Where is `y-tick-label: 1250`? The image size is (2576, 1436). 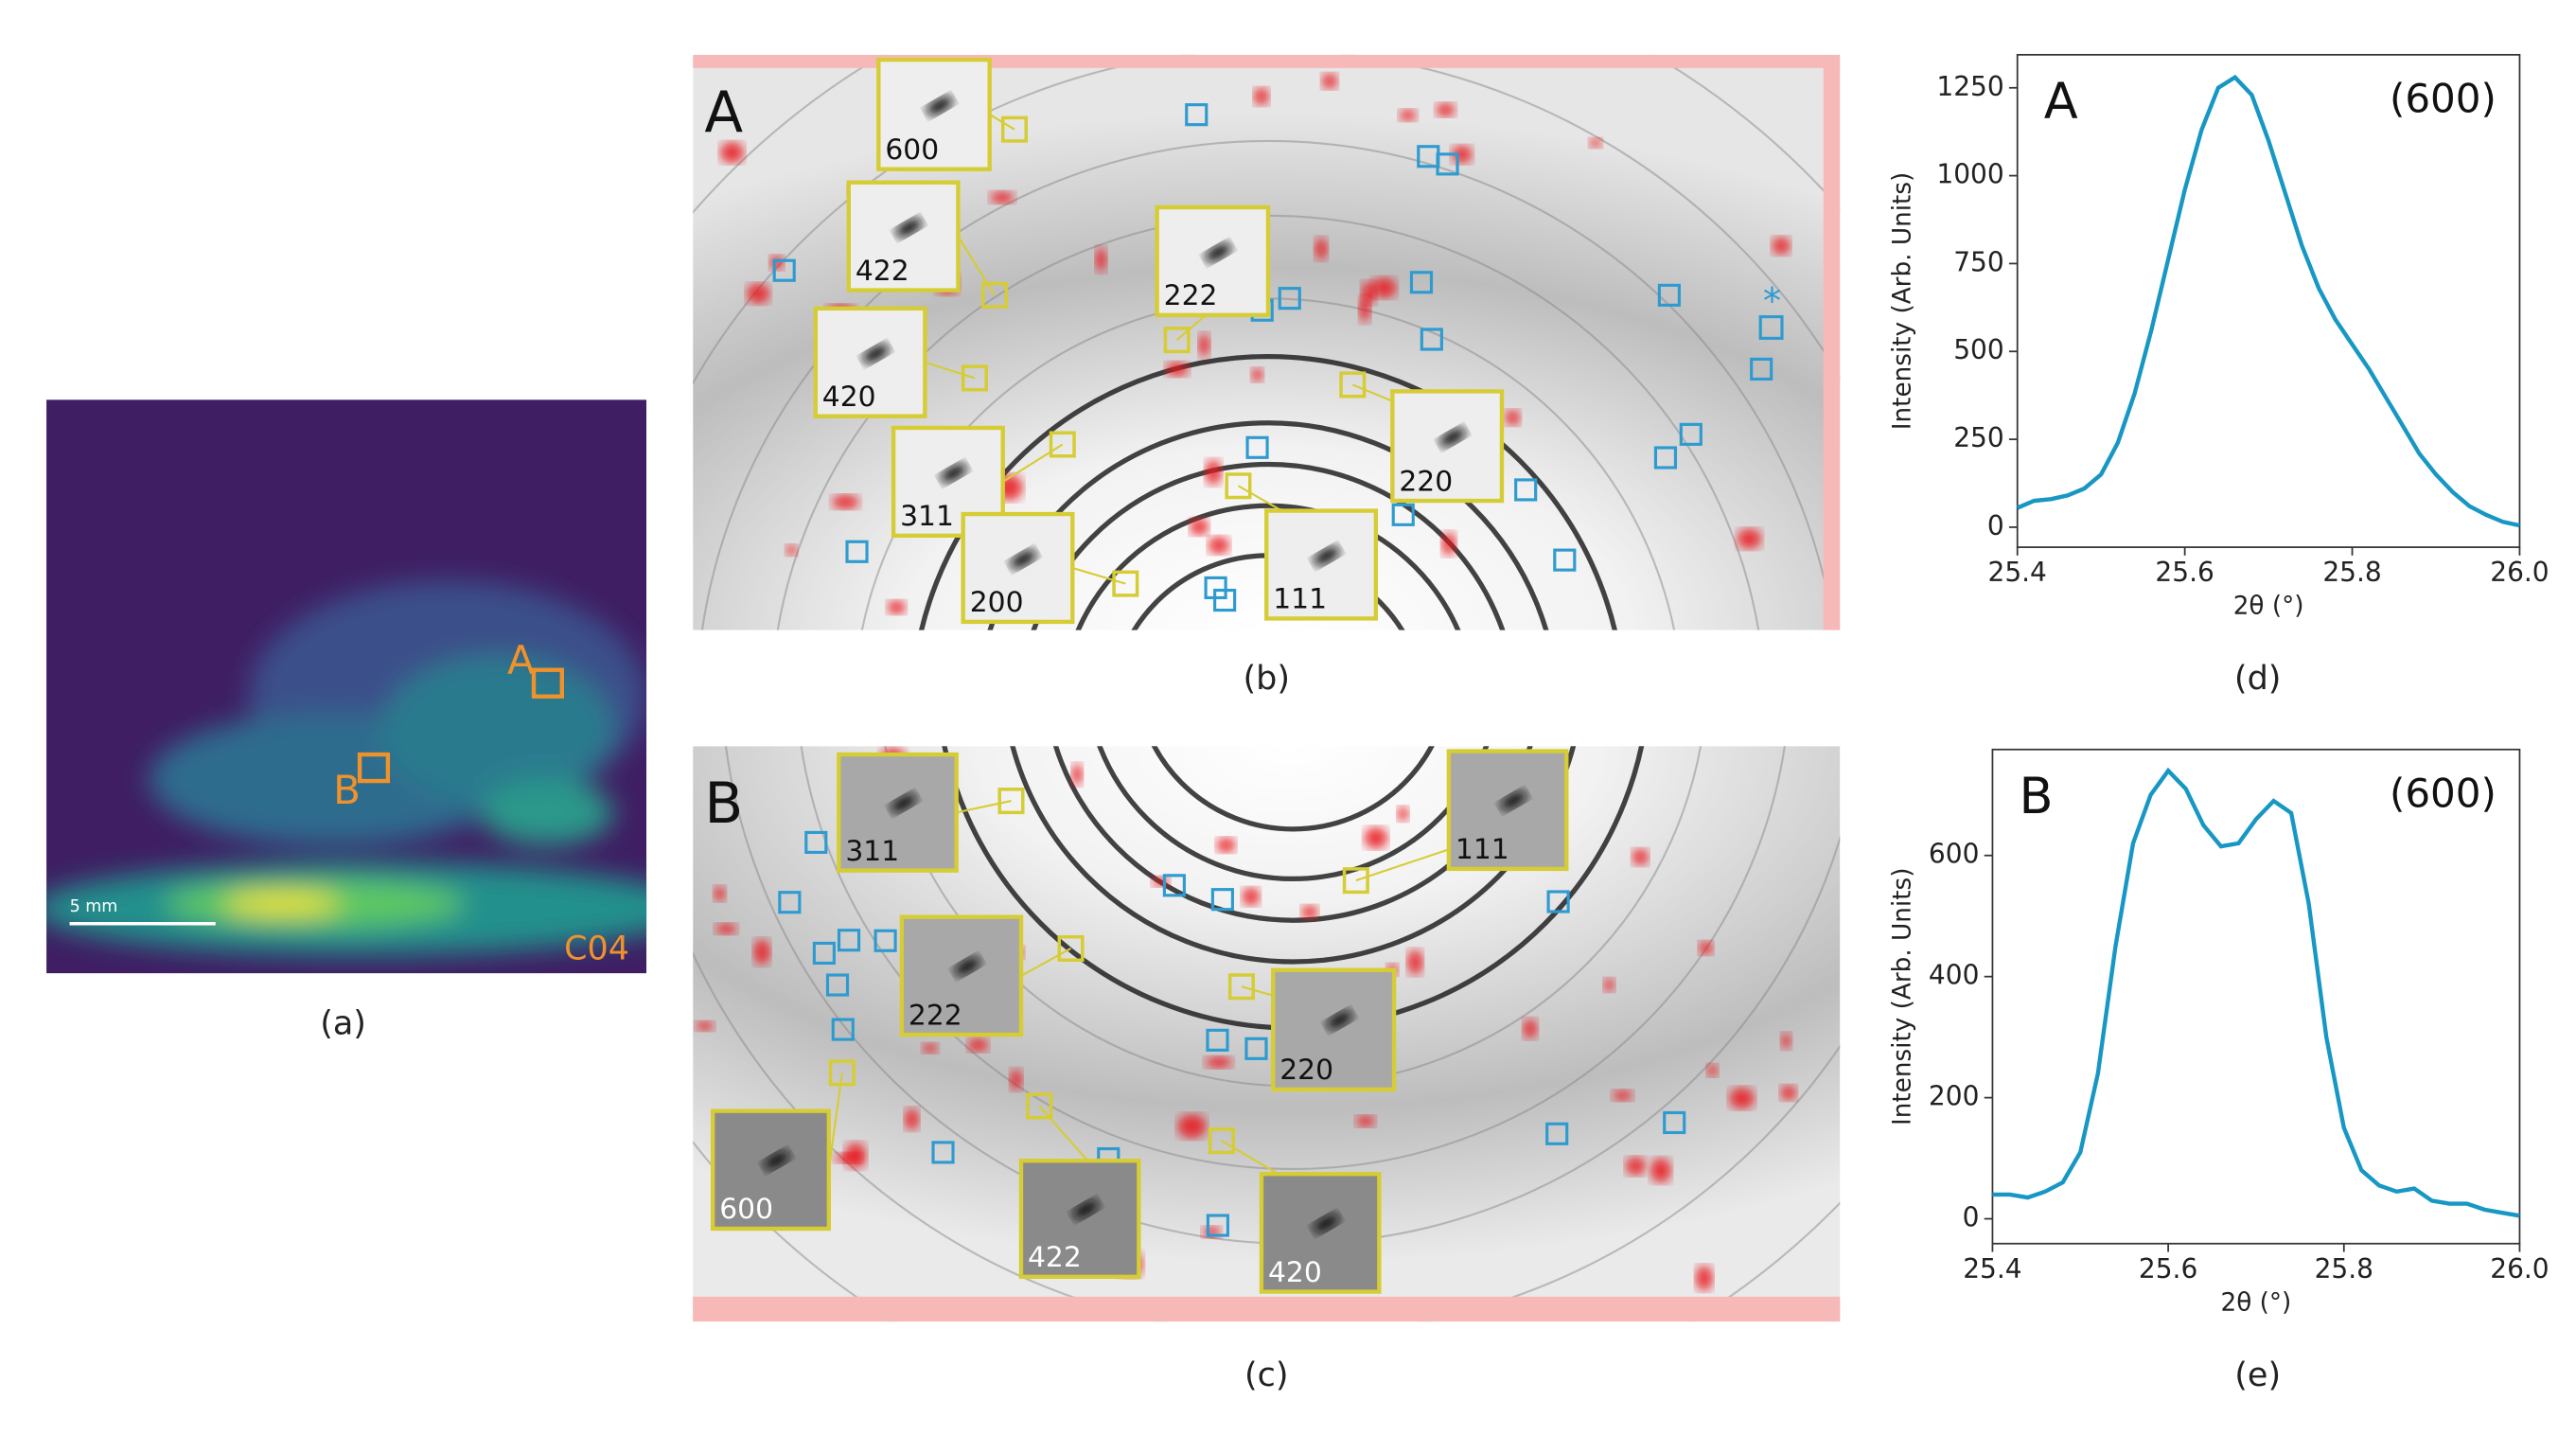
y-tick-label: 1250 is located at coordinates (1969, 87).